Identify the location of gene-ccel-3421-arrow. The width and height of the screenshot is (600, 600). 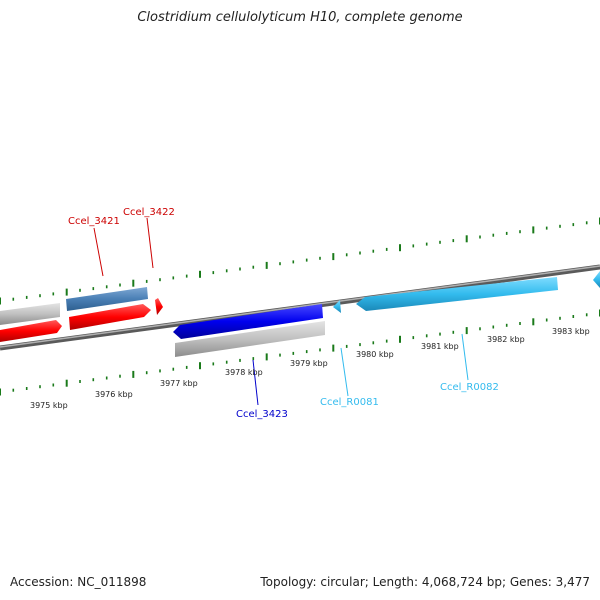
(107, 299).